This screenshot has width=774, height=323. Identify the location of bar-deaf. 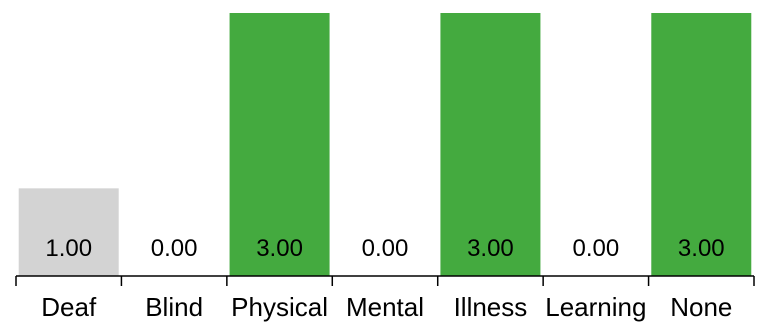
(68, 232).